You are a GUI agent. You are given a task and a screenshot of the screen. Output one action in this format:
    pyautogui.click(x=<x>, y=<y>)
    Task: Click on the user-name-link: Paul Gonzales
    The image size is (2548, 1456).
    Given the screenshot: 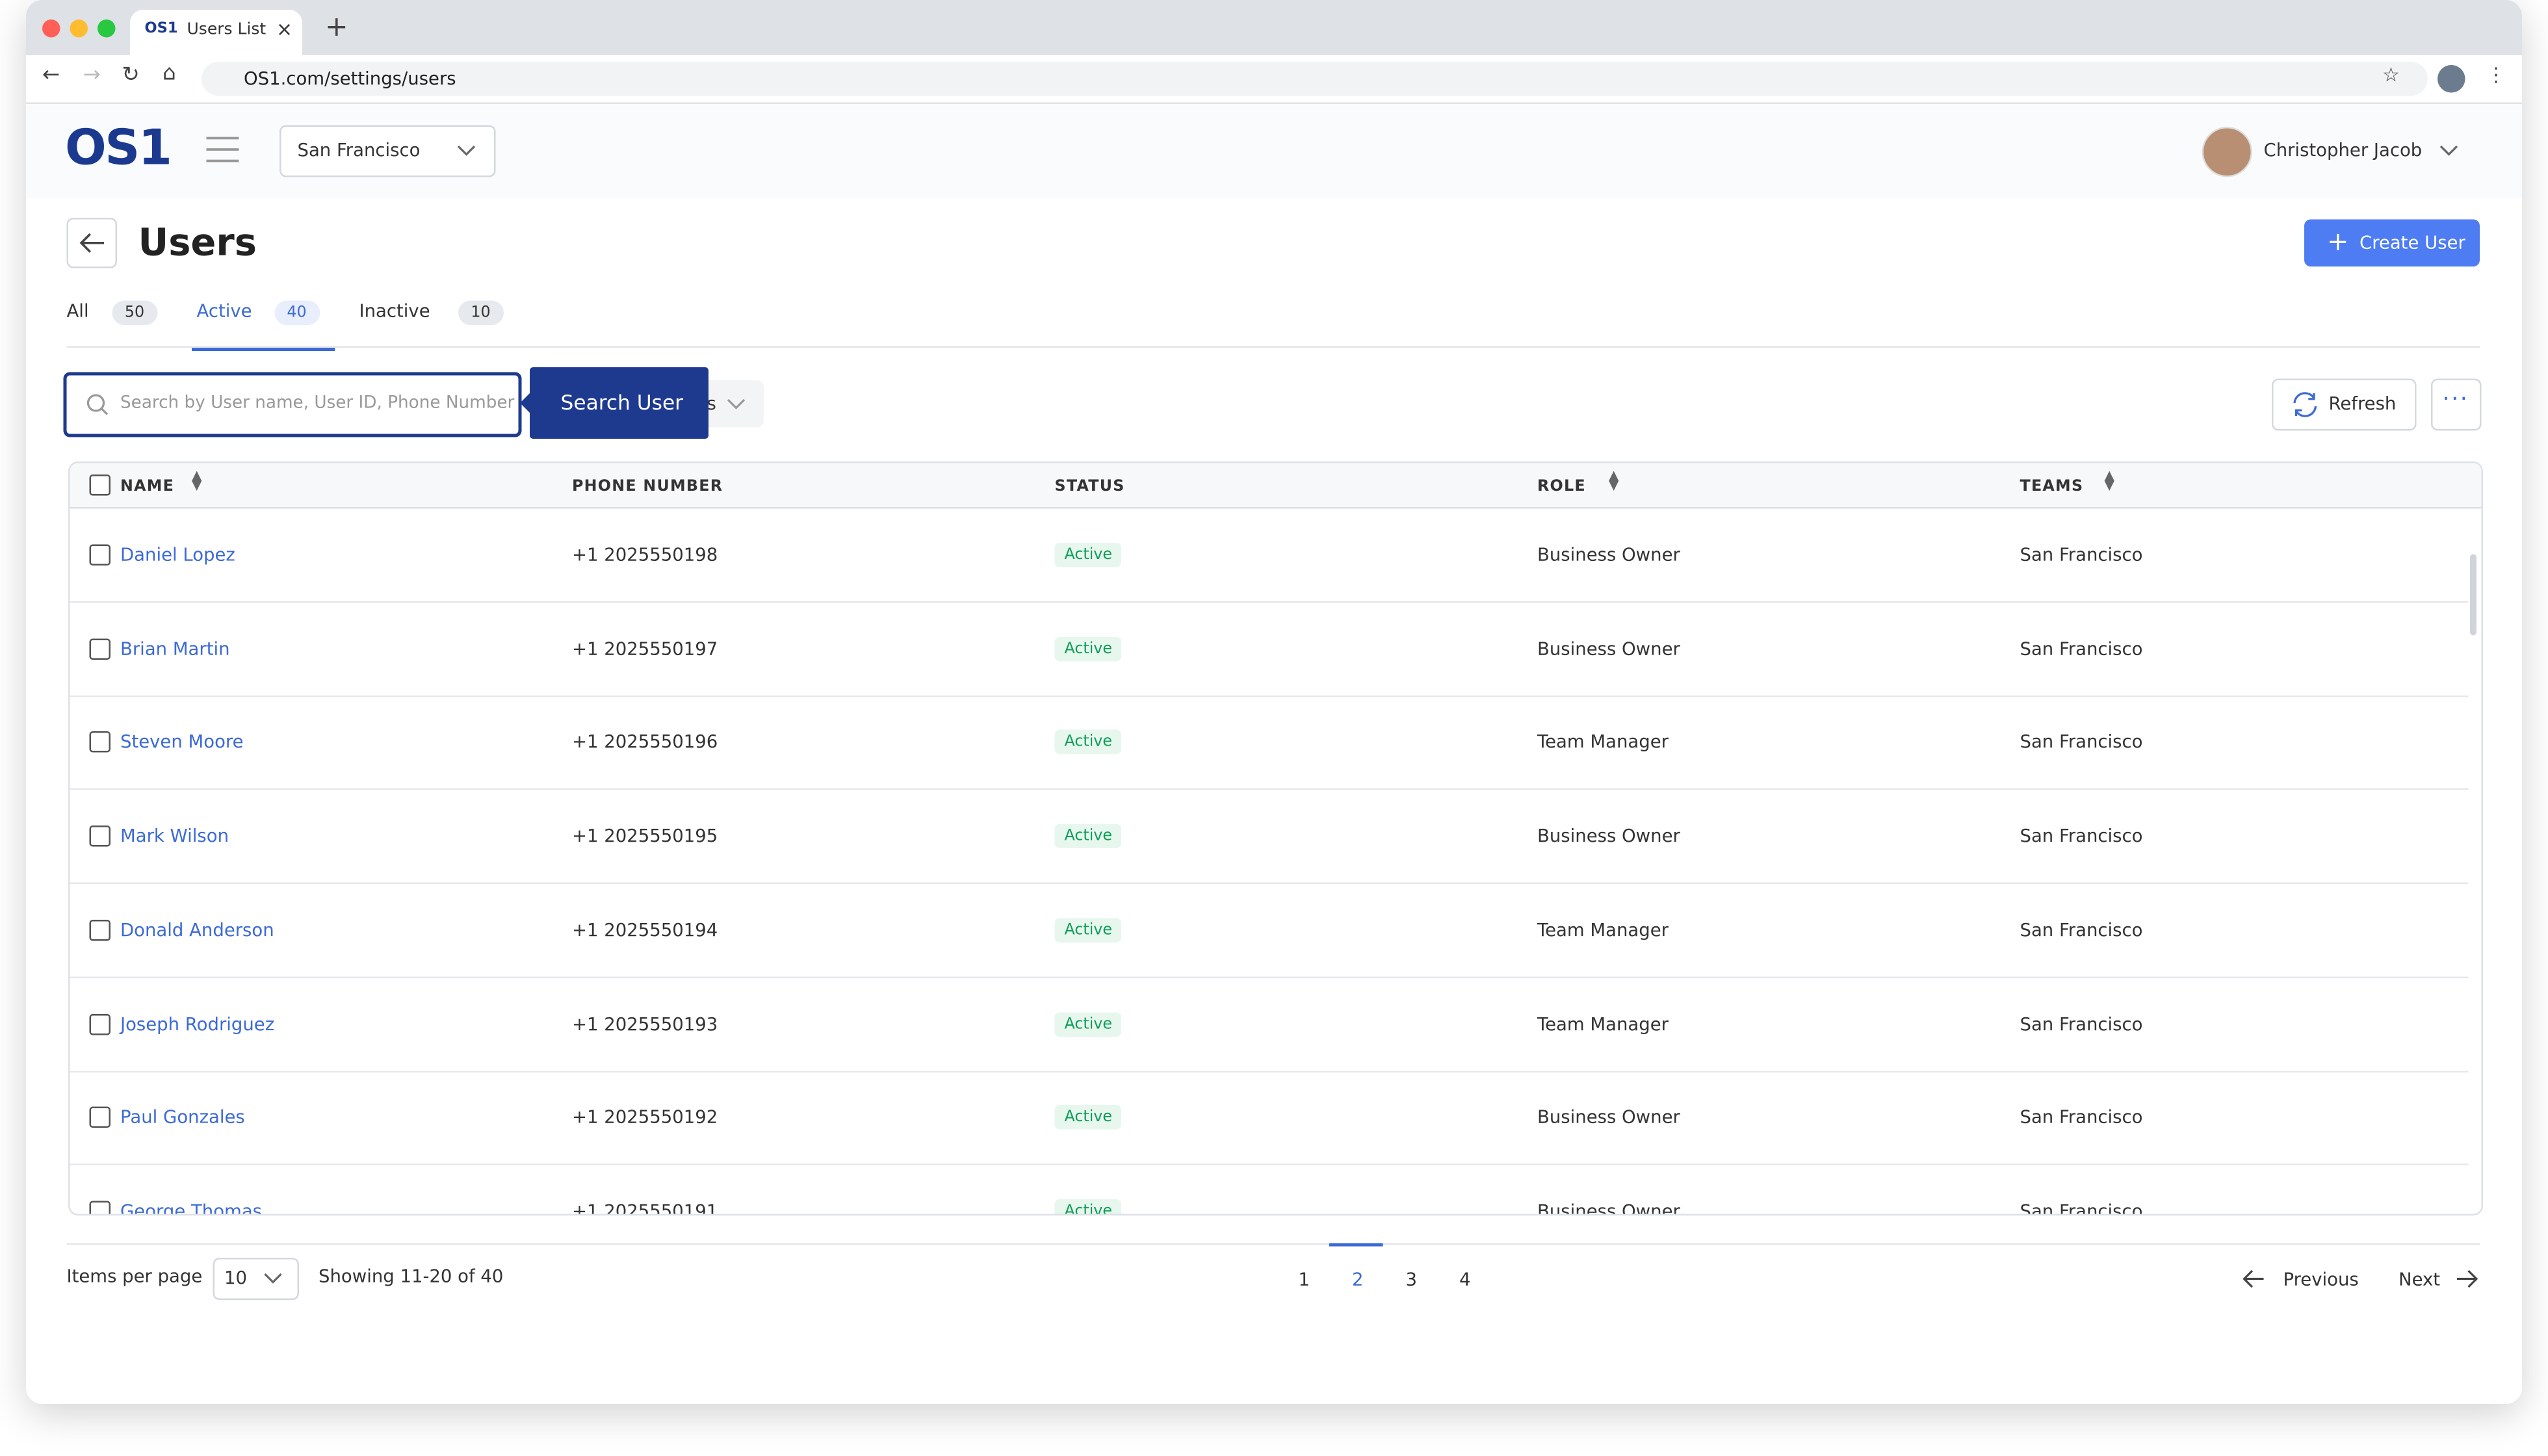 What is the action you would take?
    pyautogui.click(x=182, y=1117)
    